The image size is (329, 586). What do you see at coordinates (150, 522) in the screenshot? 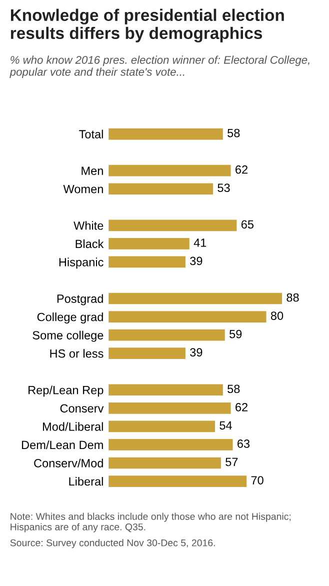
I see `text: Note: Whites and blacks include only those who are not Hispanic; Hispanics are of any race. Q35.` at bounding box center [150, 522].